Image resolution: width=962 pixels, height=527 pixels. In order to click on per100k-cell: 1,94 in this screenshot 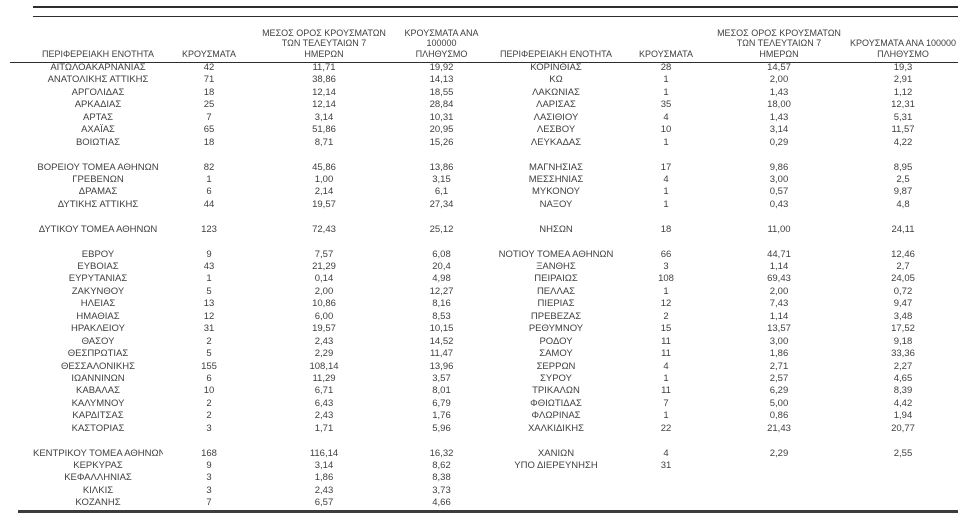, I will do `click(903, 416)`.